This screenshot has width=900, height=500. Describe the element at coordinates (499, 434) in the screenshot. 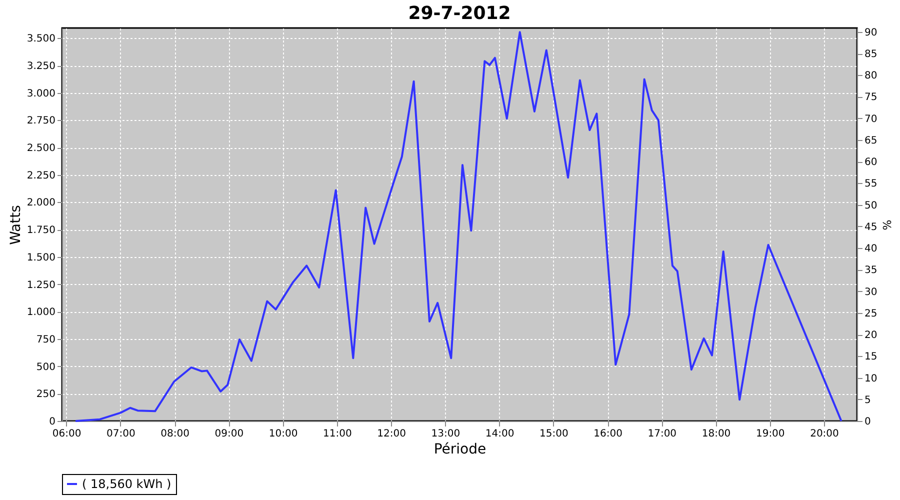

I see `x-tick-label: 14:00` at that location.